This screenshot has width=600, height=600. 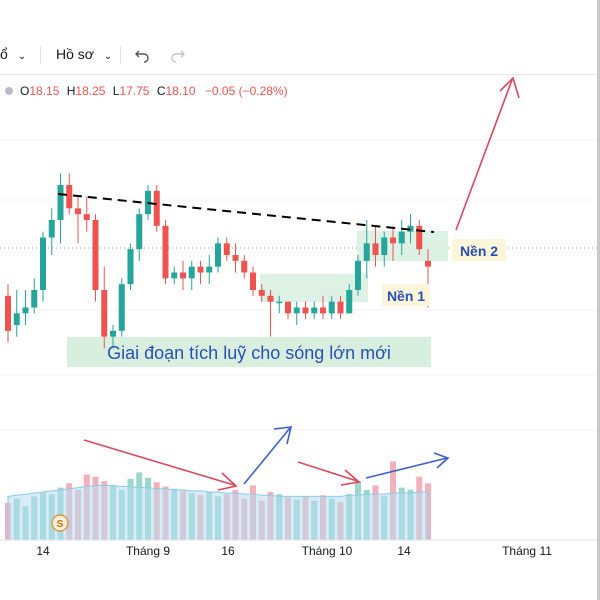 I want to click on undo-button, so click(x=142, y=55).